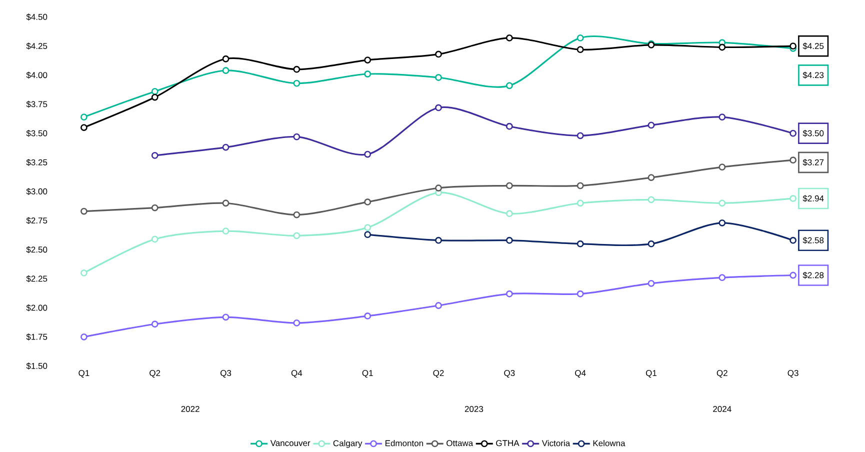  What do you see at coordinates (37, 162) in the screenshot?
I see `y-tick-label: $3.25` at bounding box center [37, 162].